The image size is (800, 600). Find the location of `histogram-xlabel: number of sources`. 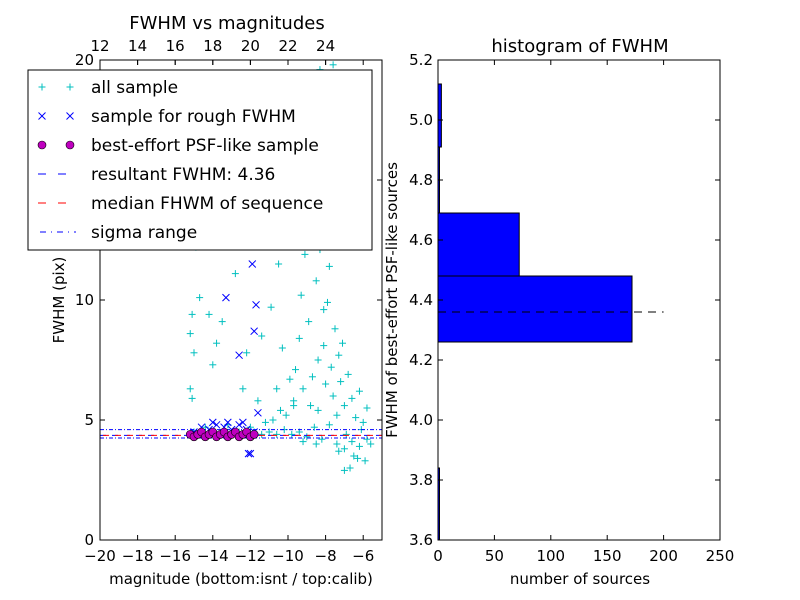

histogram-xlabel: number of sources is located at coordinates (580, 579).